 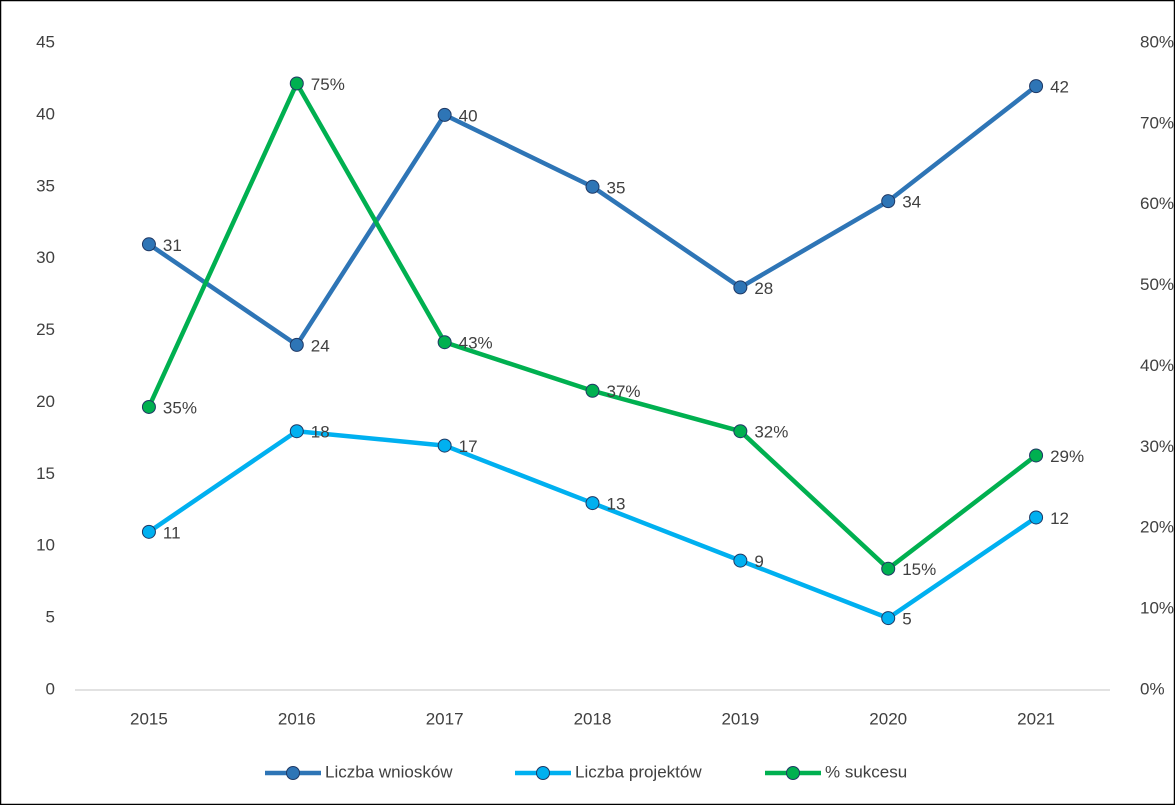 What do you see at coordinates (45, 41) in the screenshot?
I see `y-tick-label: 45` at bounding box center [45, 41].